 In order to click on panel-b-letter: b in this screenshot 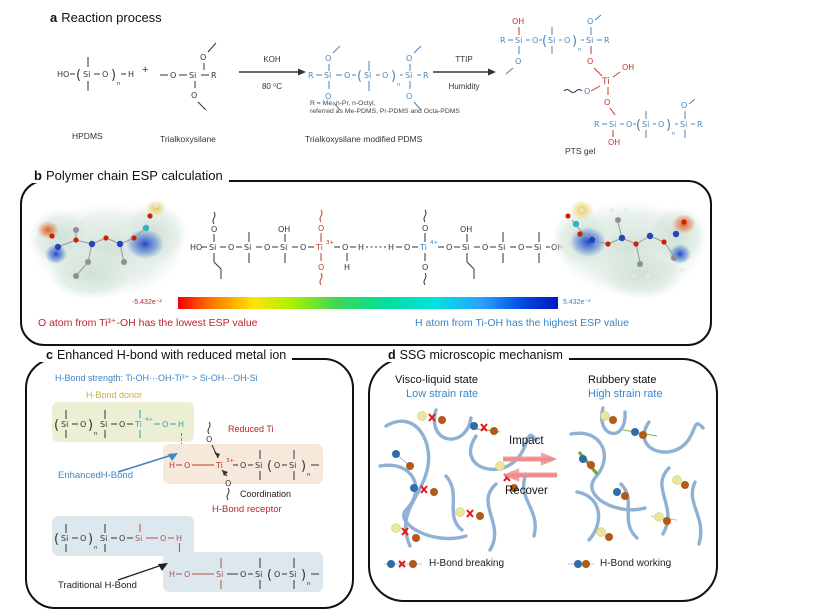, I will do `click(38, 175)`.